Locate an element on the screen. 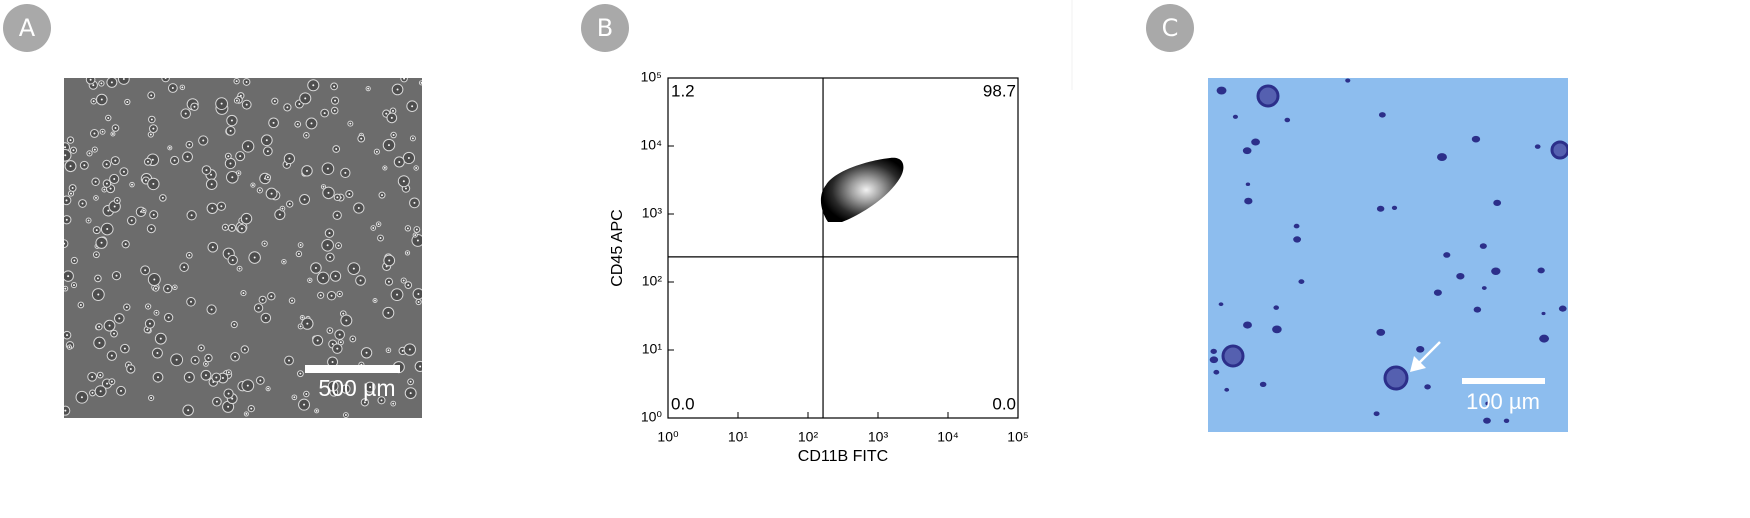 This screenshot has height=518, width=1750. panel-label: C is located at coordinates (1170, 28).